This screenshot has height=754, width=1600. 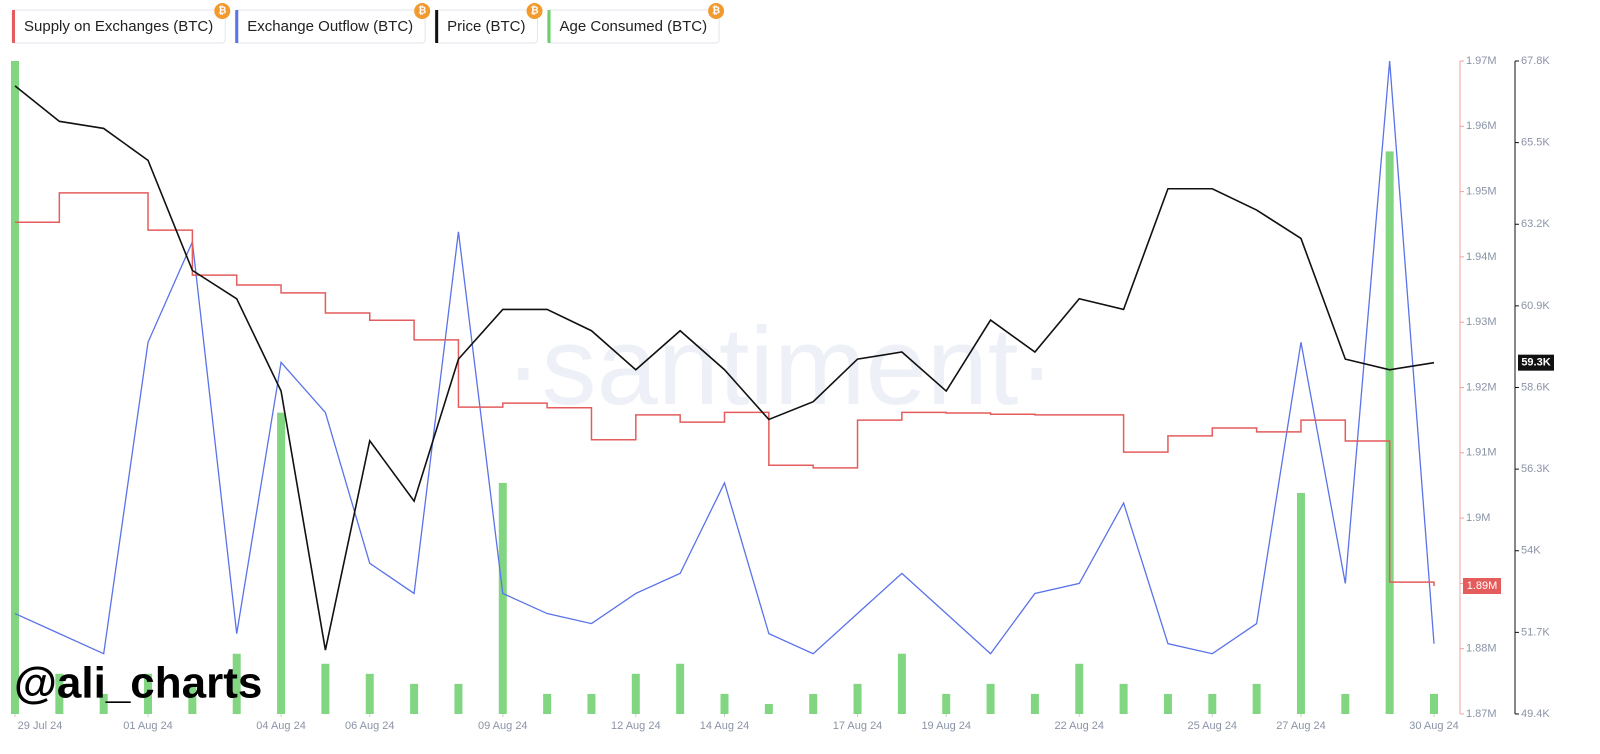 What do you see at coordinates (725, 726) in the screenshot?
I see `x-tick-label: 14 Aug 24` at bounding box center [725, 726].